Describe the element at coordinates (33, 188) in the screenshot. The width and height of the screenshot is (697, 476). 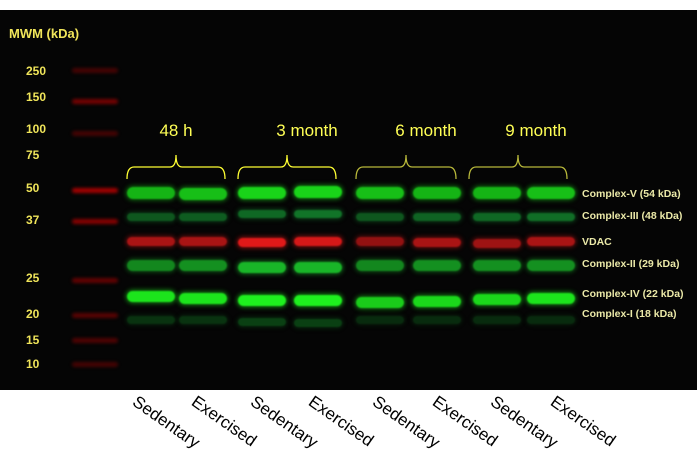
I see `mwm-marker-label: 50` at that location.